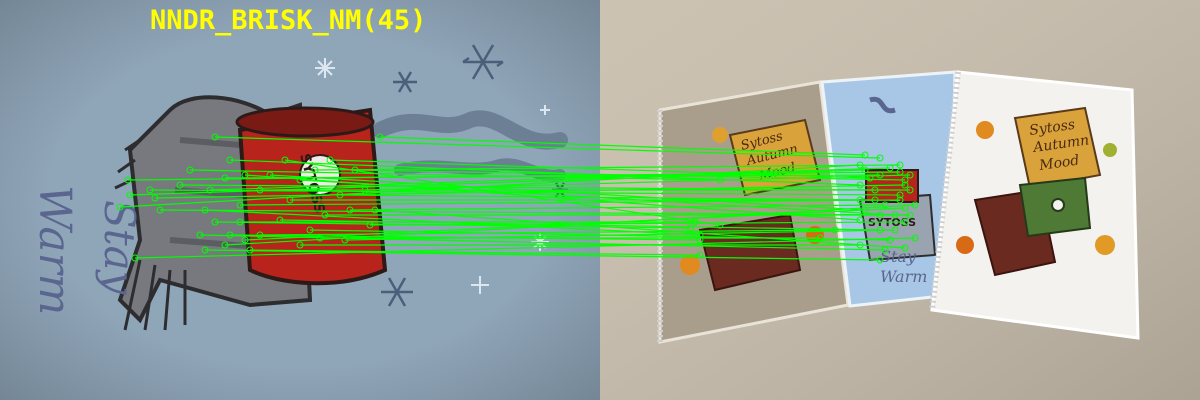 The width and height of the screenshot is (1200, 400). What do you see at coordinates (903, 276) in the screenshot?
I see `middle-warm-text: Warm` at bounding box center [903, 276].